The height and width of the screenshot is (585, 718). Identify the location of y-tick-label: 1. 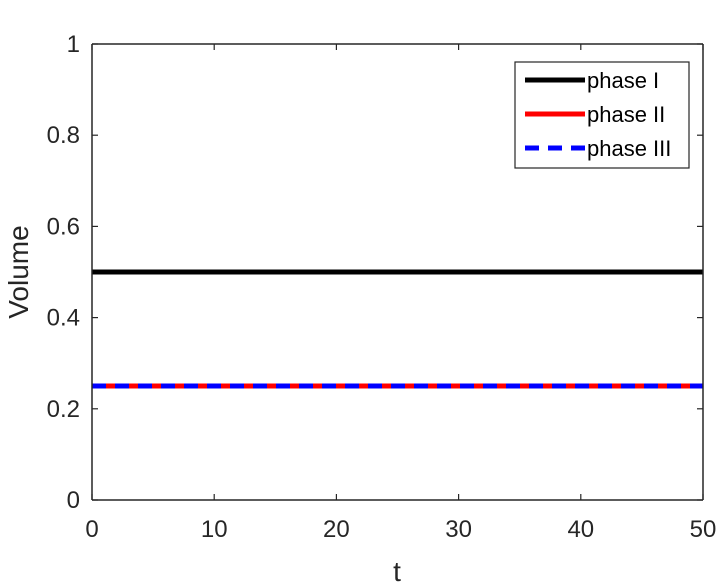
(73, 44).